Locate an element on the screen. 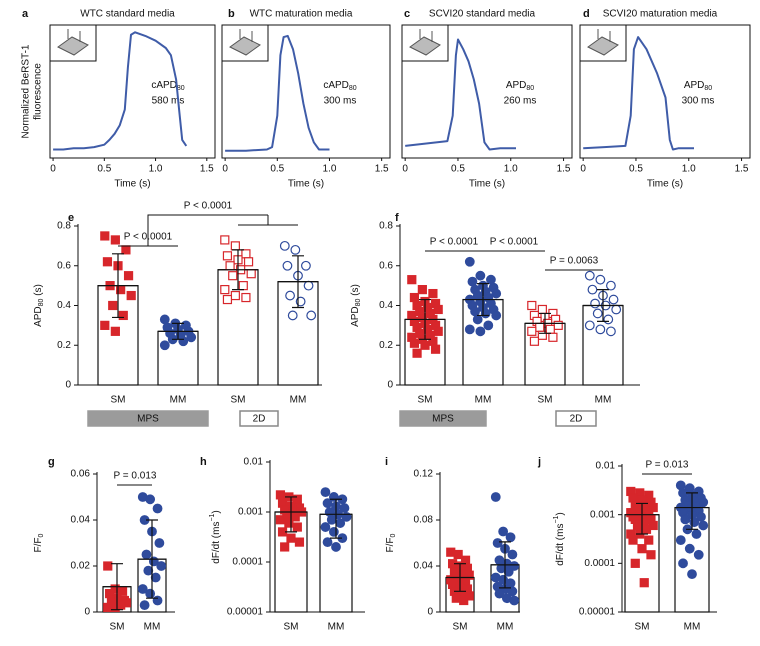 Image resolution: width=760 pixels, height=646 pixels. group-label: MPS is located at coordinates (443, 419).